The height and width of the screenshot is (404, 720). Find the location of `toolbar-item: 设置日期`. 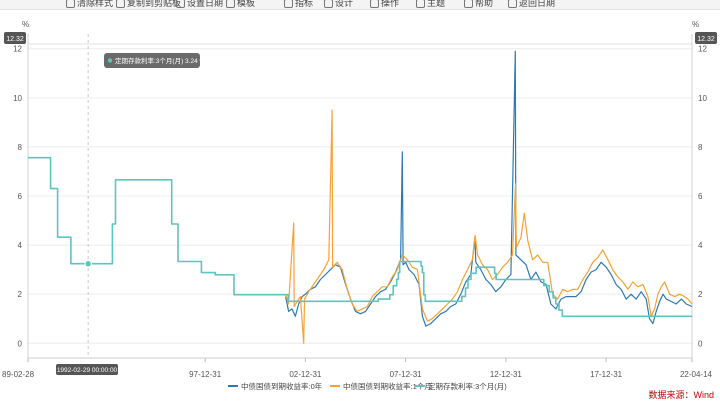

toolbar-item: 设置日期 is located at coordinates (199, 4).